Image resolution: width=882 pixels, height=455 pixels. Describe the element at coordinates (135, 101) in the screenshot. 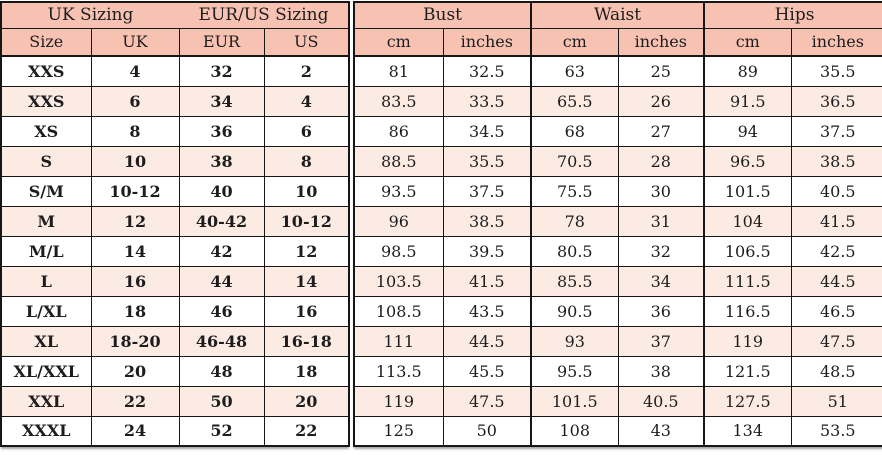

I see `cell-uk: 6` at that location.